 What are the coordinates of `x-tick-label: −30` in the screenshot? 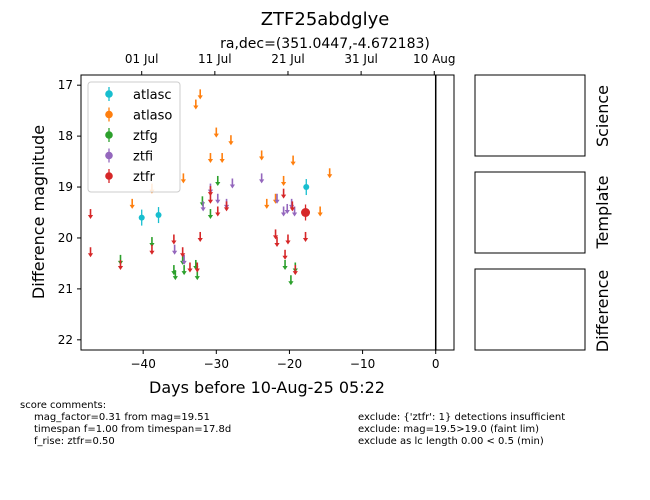 It's located at (216, 364).